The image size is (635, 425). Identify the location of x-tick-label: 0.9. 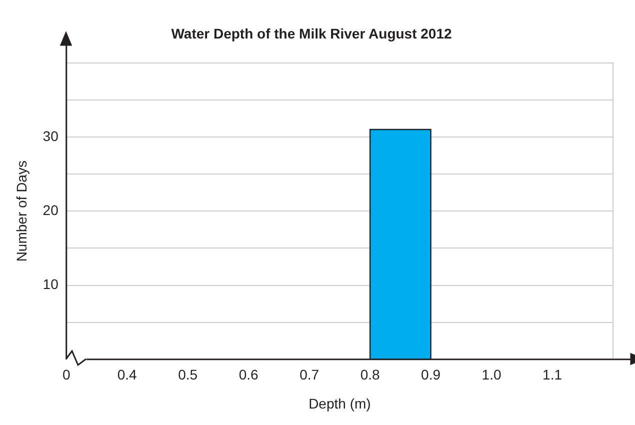
(431, 374).